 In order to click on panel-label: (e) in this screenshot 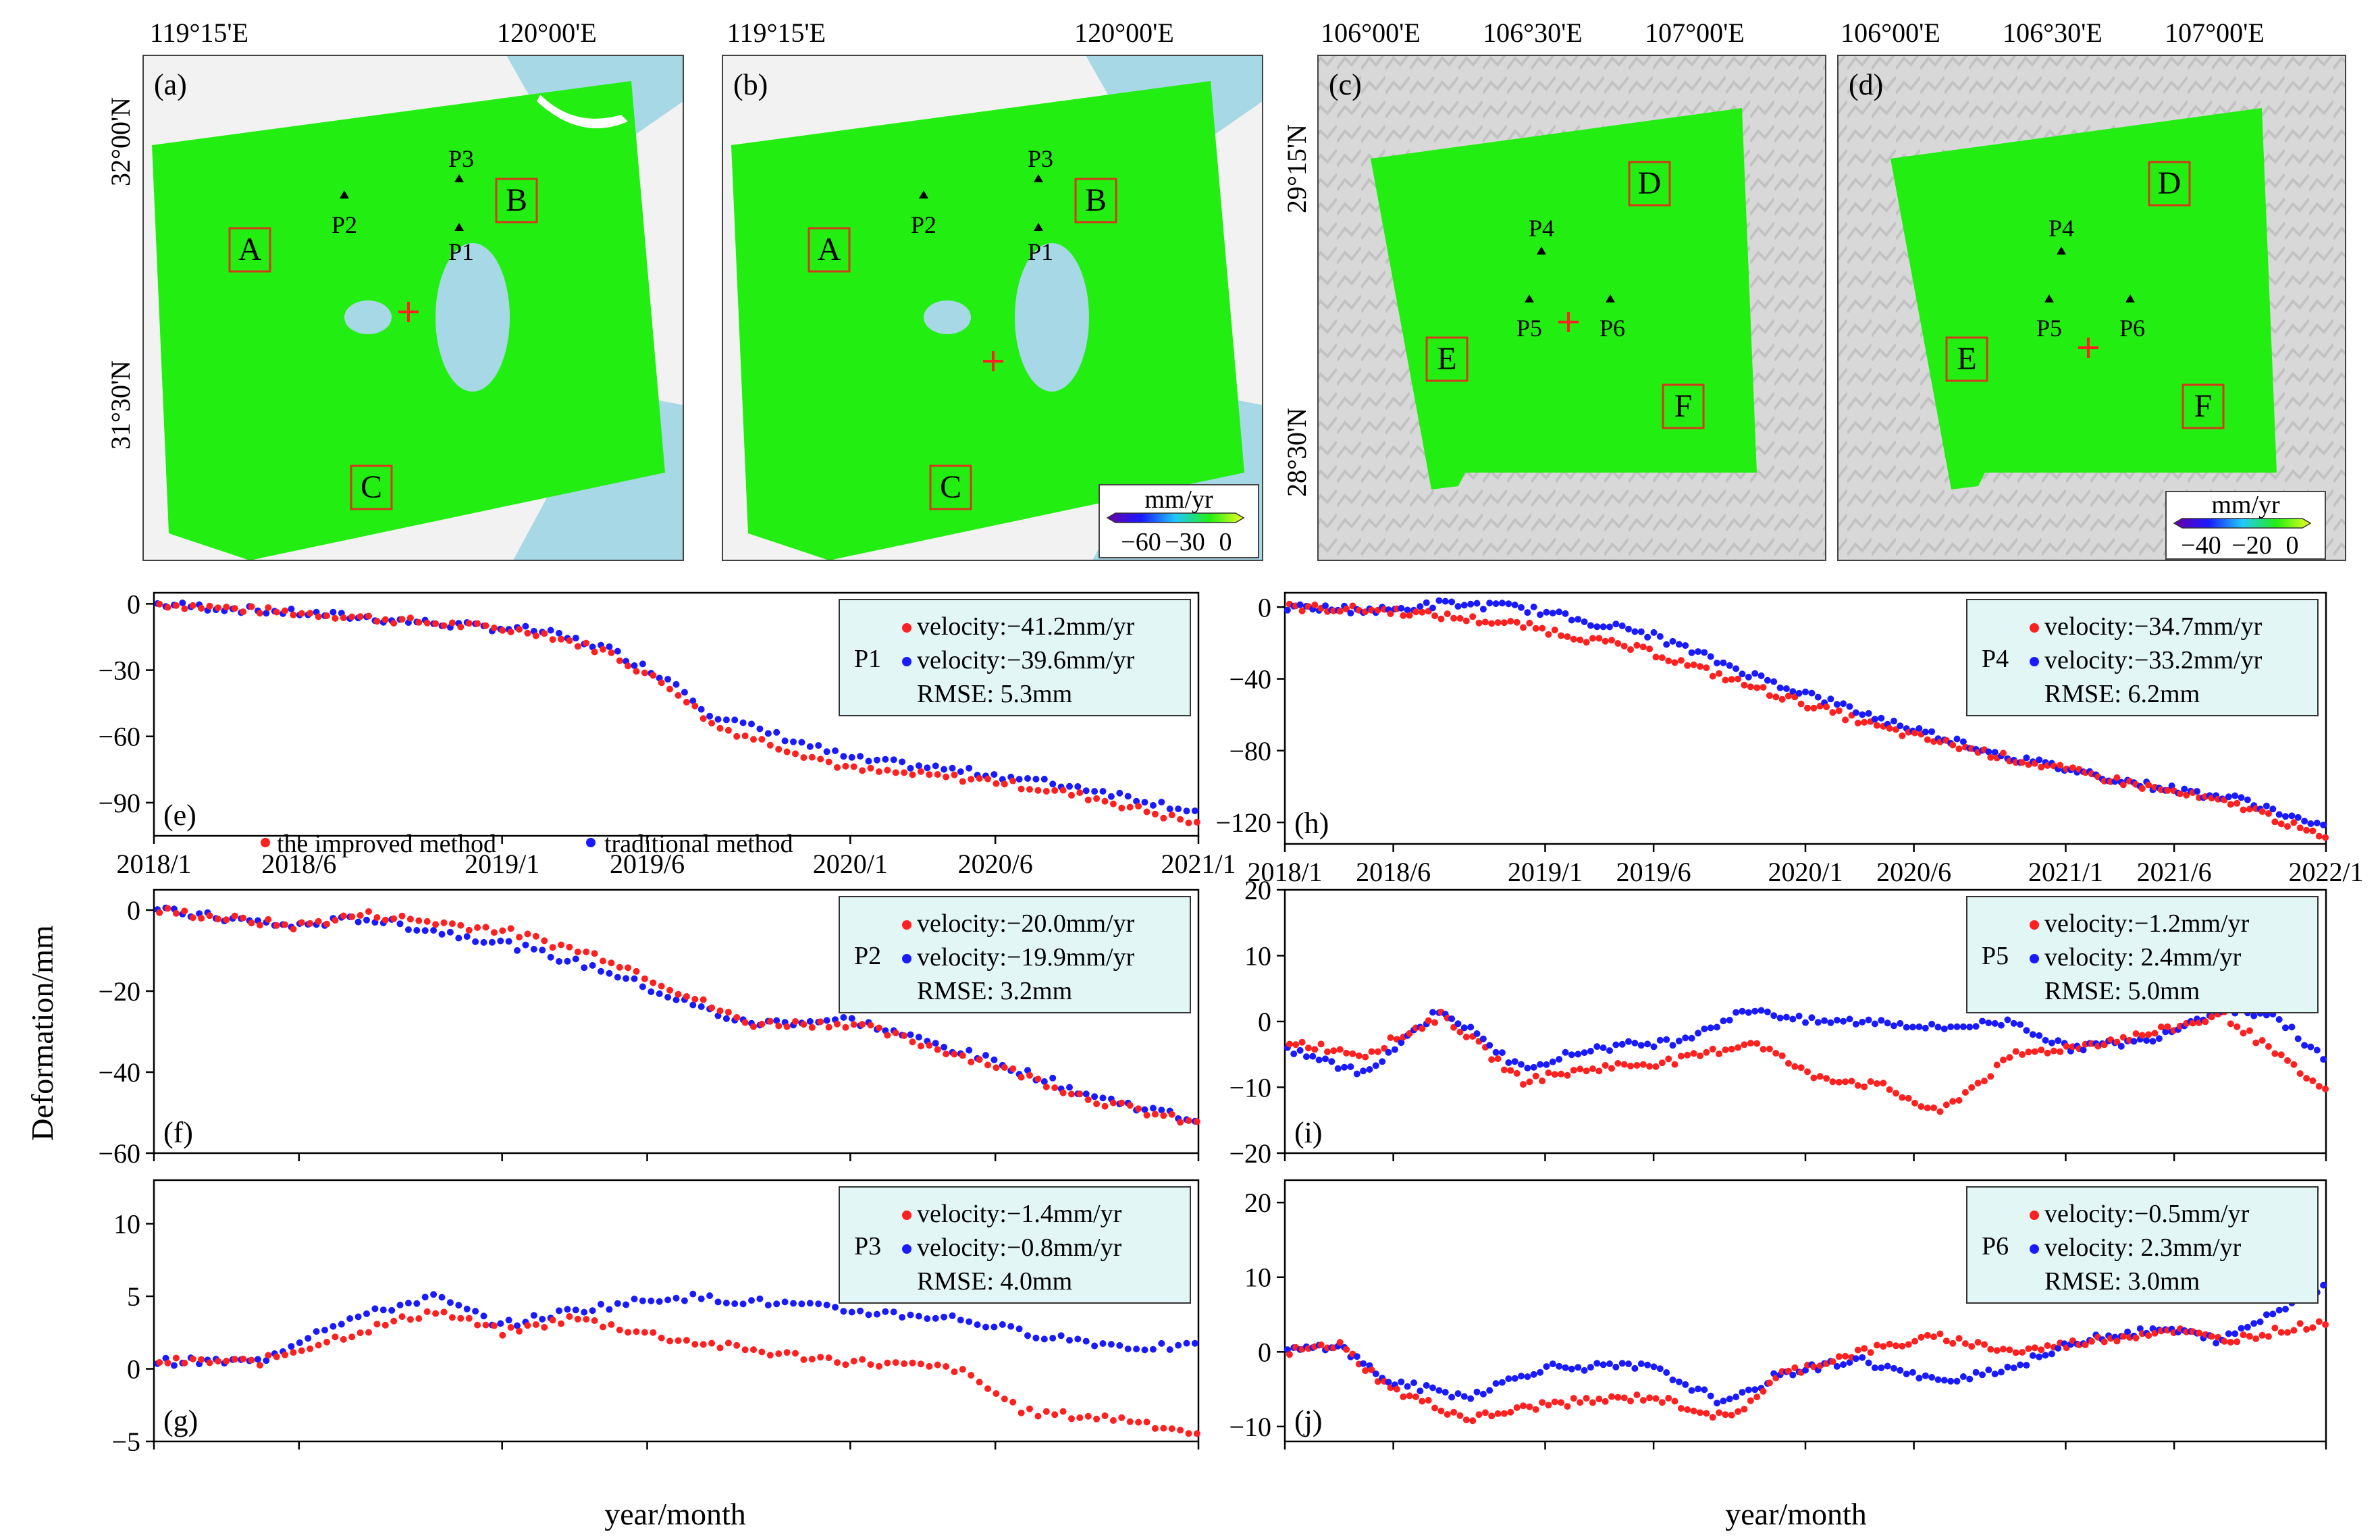, I will do `click(179, 815)`.